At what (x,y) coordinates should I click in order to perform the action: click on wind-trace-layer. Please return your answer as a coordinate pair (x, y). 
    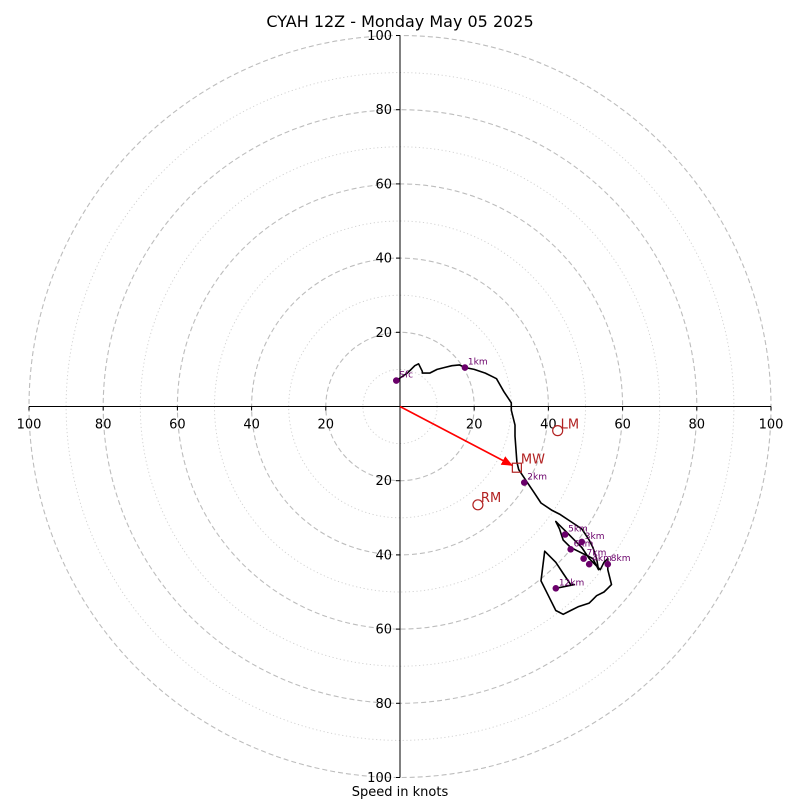
    Looking at the image, I should click on (504, 489).